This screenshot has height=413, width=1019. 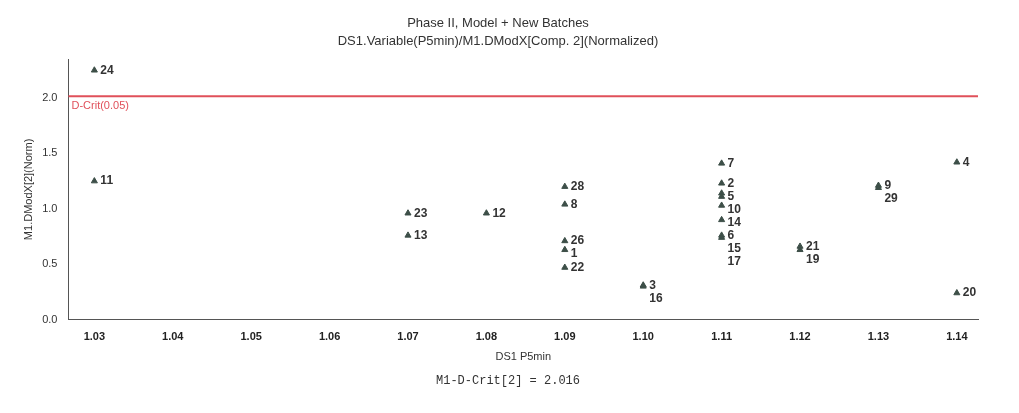 I want to click on x-tick-label: 1.10, so click(x=643, y=336).